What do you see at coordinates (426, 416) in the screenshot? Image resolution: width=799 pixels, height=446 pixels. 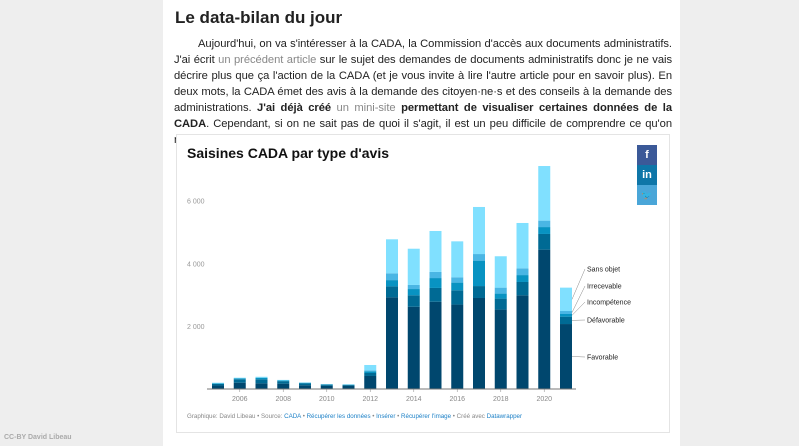 I see `download-image-link: Récupérer l'image` at bounding box center [426, 416].